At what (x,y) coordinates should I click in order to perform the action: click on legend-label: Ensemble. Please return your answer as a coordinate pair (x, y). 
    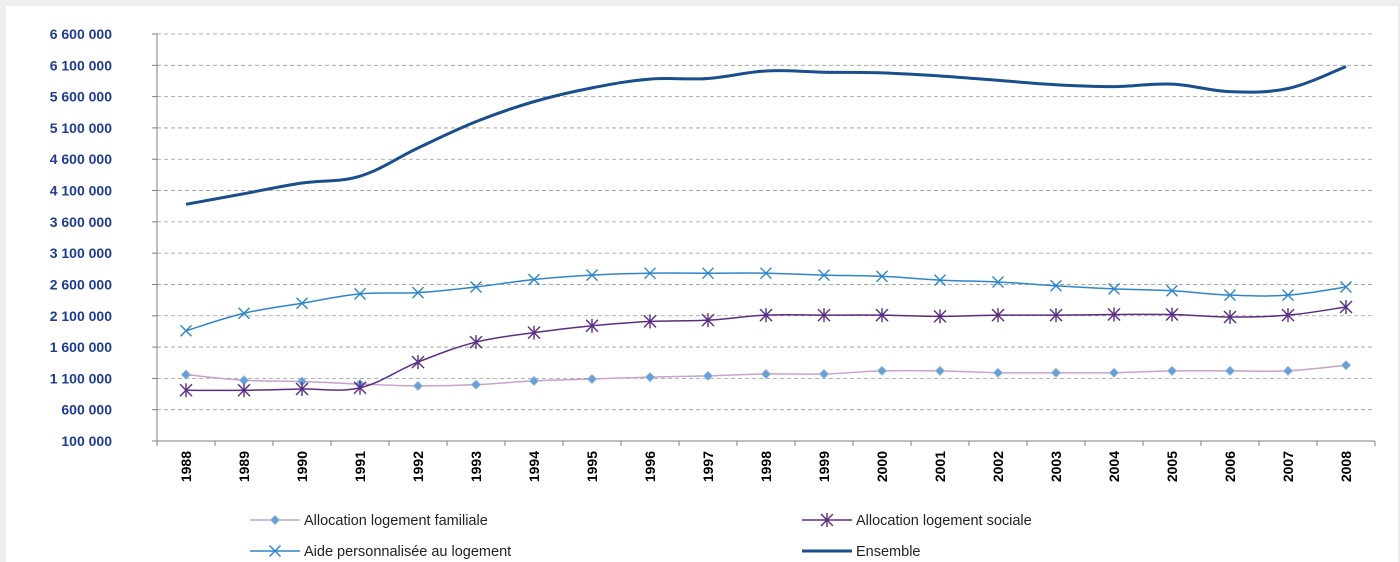
    Looking at the image, I should click on (888, 552).